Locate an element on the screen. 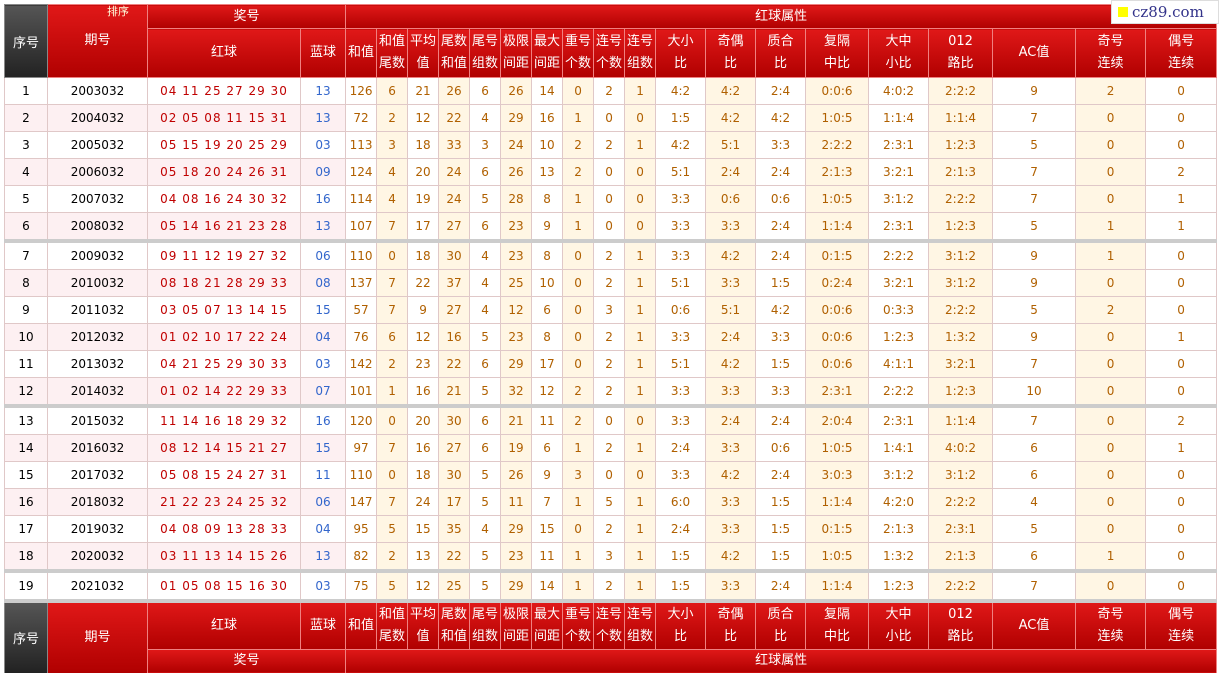 The width and height of the screenshot is (1219, 673). header-cell: 尾数 和值 is located at coordinates (454, 53).